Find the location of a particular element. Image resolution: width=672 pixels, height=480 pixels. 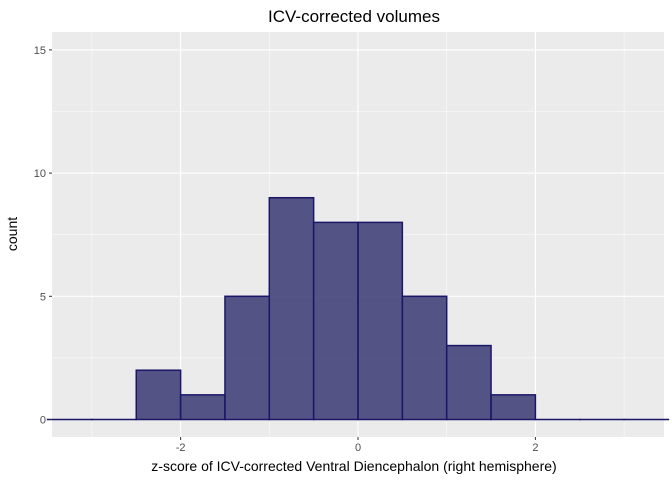

x-axis: -2 0 2 is located at coordinates (357, 445).